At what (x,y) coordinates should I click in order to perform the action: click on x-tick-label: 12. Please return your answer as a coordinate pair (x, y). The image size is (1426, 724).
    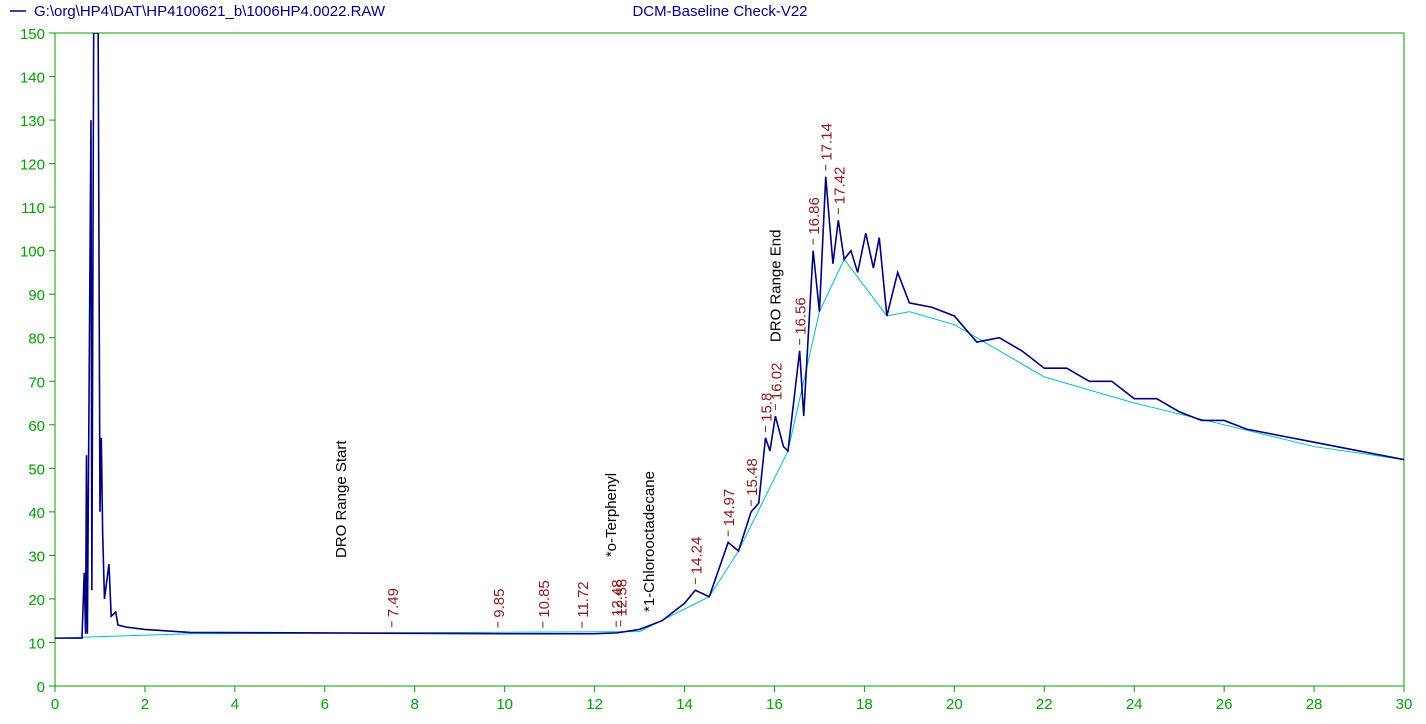
    Looking at the image, I should click on (594, 704).